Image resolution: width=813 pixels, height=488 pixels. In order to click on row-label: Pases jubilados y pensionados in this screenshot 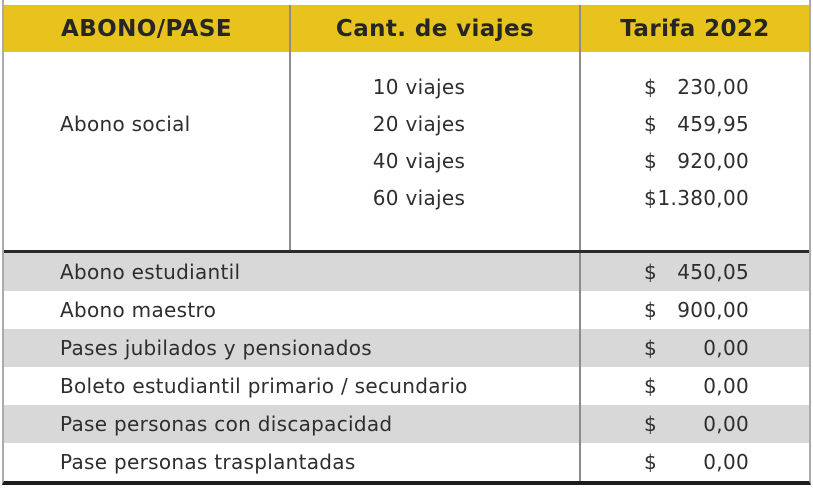, I will do `click(216, 348)`.